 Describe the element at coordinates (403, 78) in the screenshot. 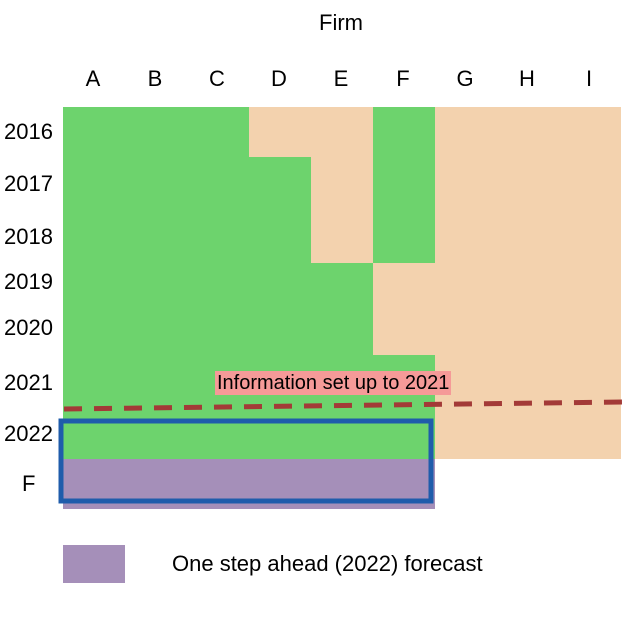

I see `column-label-f: F` at that location.